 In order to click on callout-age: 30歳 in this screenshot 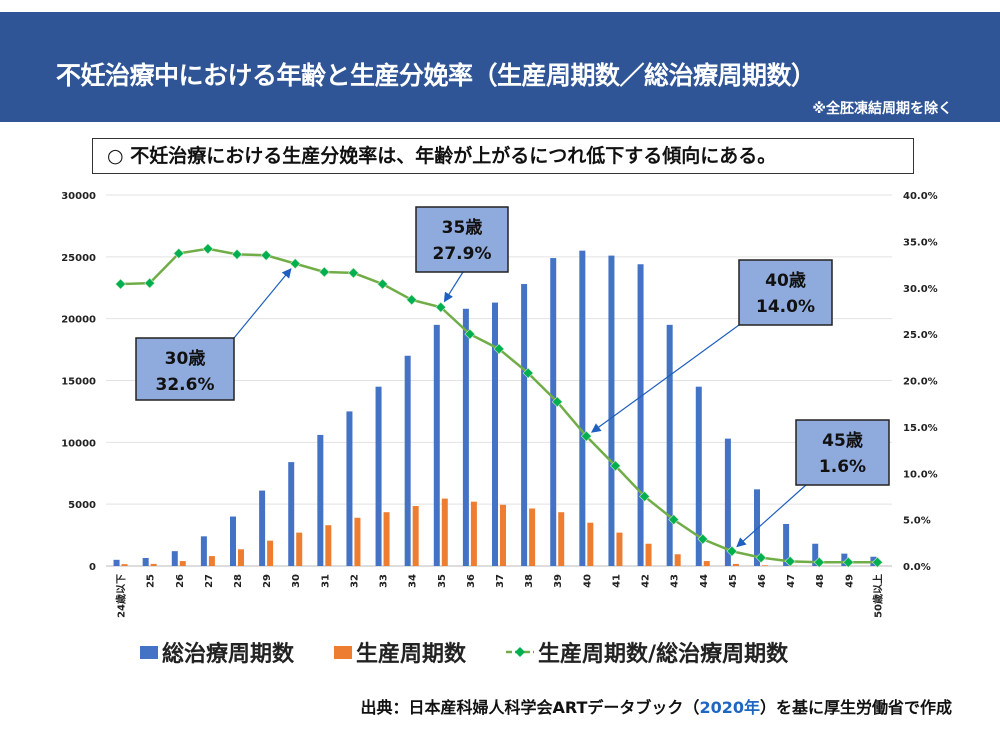, I will do `click(185, 358)`.